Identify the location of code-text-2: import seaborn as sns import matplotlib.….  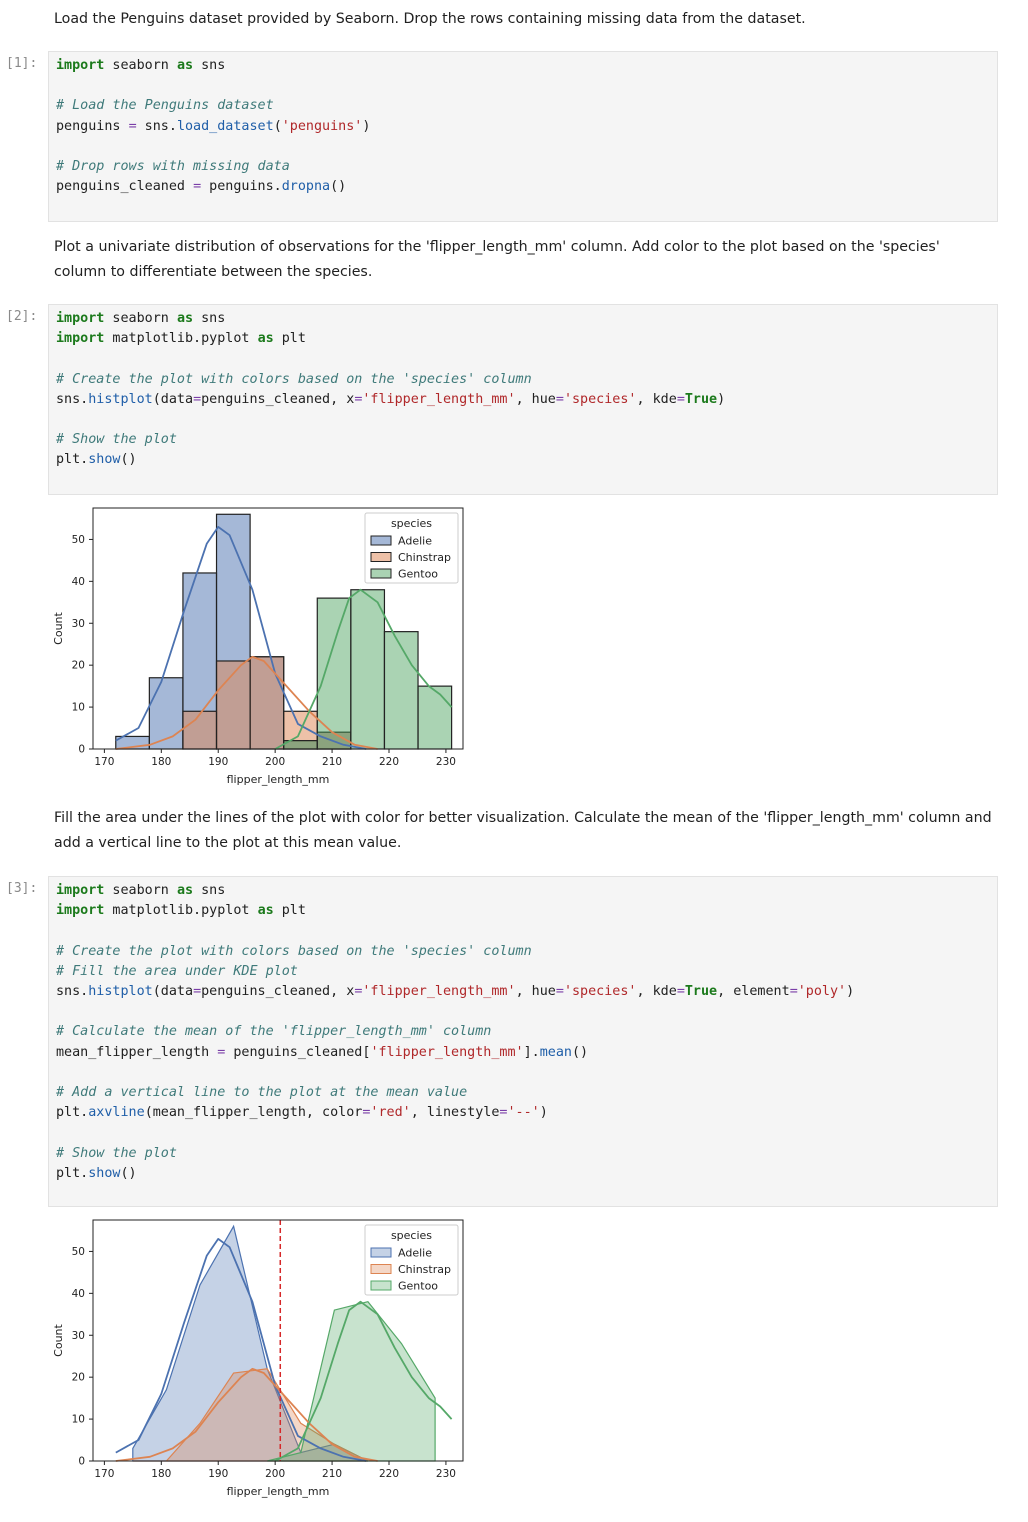
(391, 389).